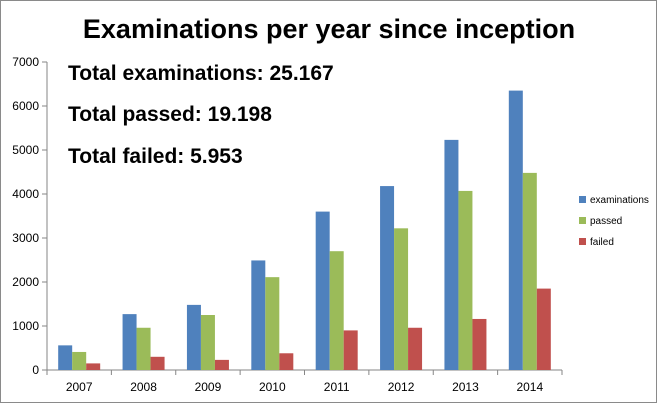  Describe the element at coordinates (529, 387) in the screenshot. I see `x-tick-label: 2014` at that location.